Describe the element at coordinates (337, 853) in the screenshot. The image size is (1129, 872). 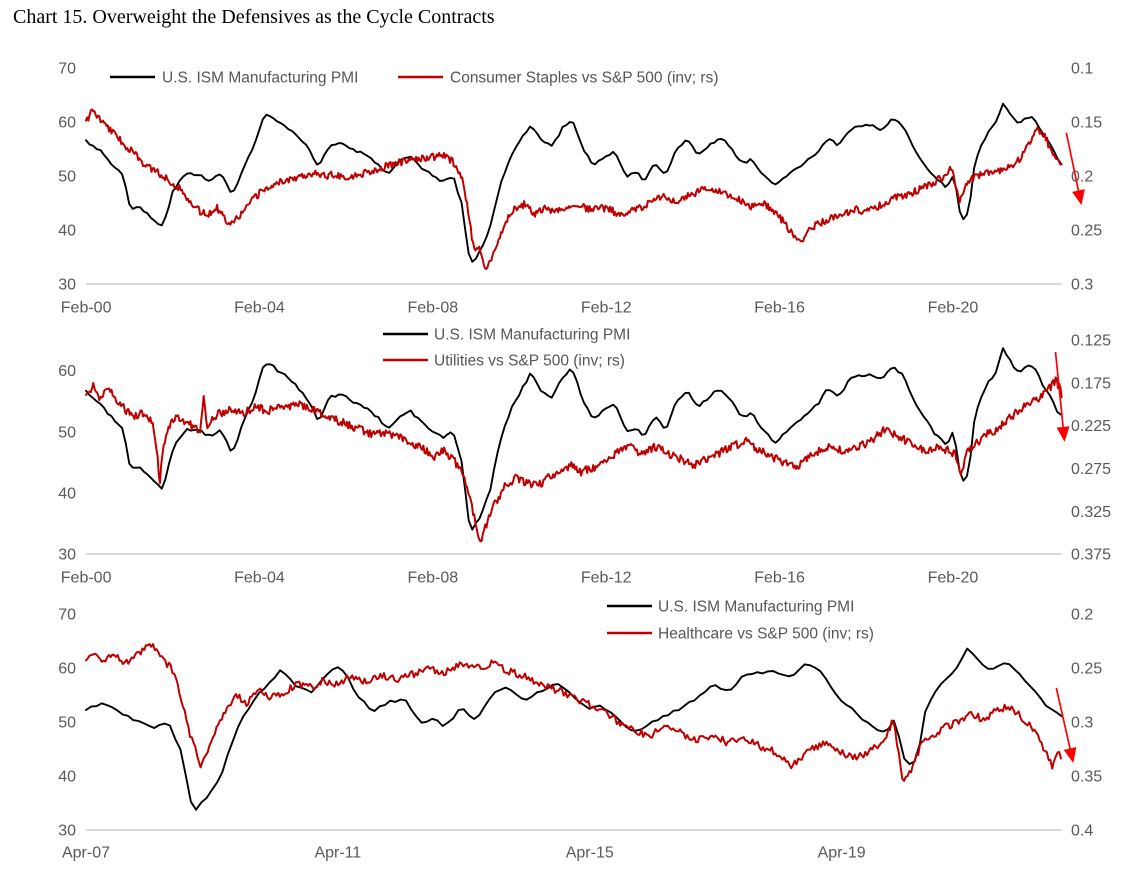
I see `x-axis-tick-label: Apr-11` at that location.